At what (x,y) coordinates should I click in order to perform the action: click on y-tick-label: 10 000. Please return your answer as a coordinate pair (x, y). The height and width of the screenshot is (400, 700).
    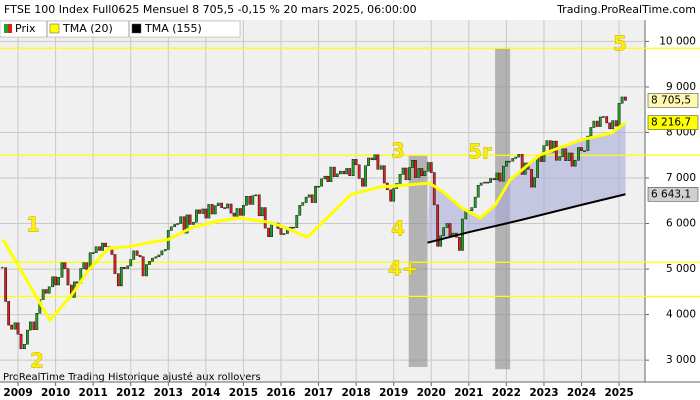
    Looking at the image, I should click on (677, 41).